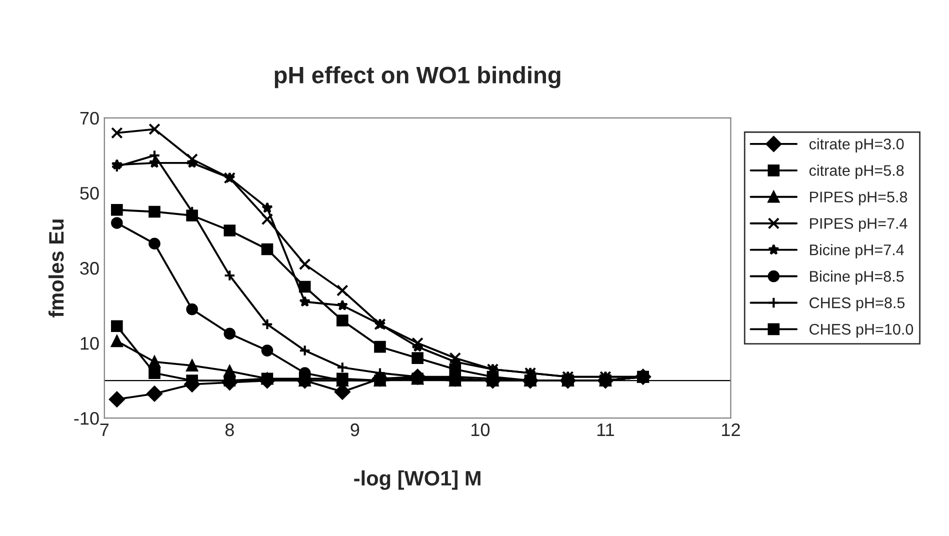  Describe the element at coordinates (481, 429) in the screenshot. I see `x-tick-label: 10` at that location.